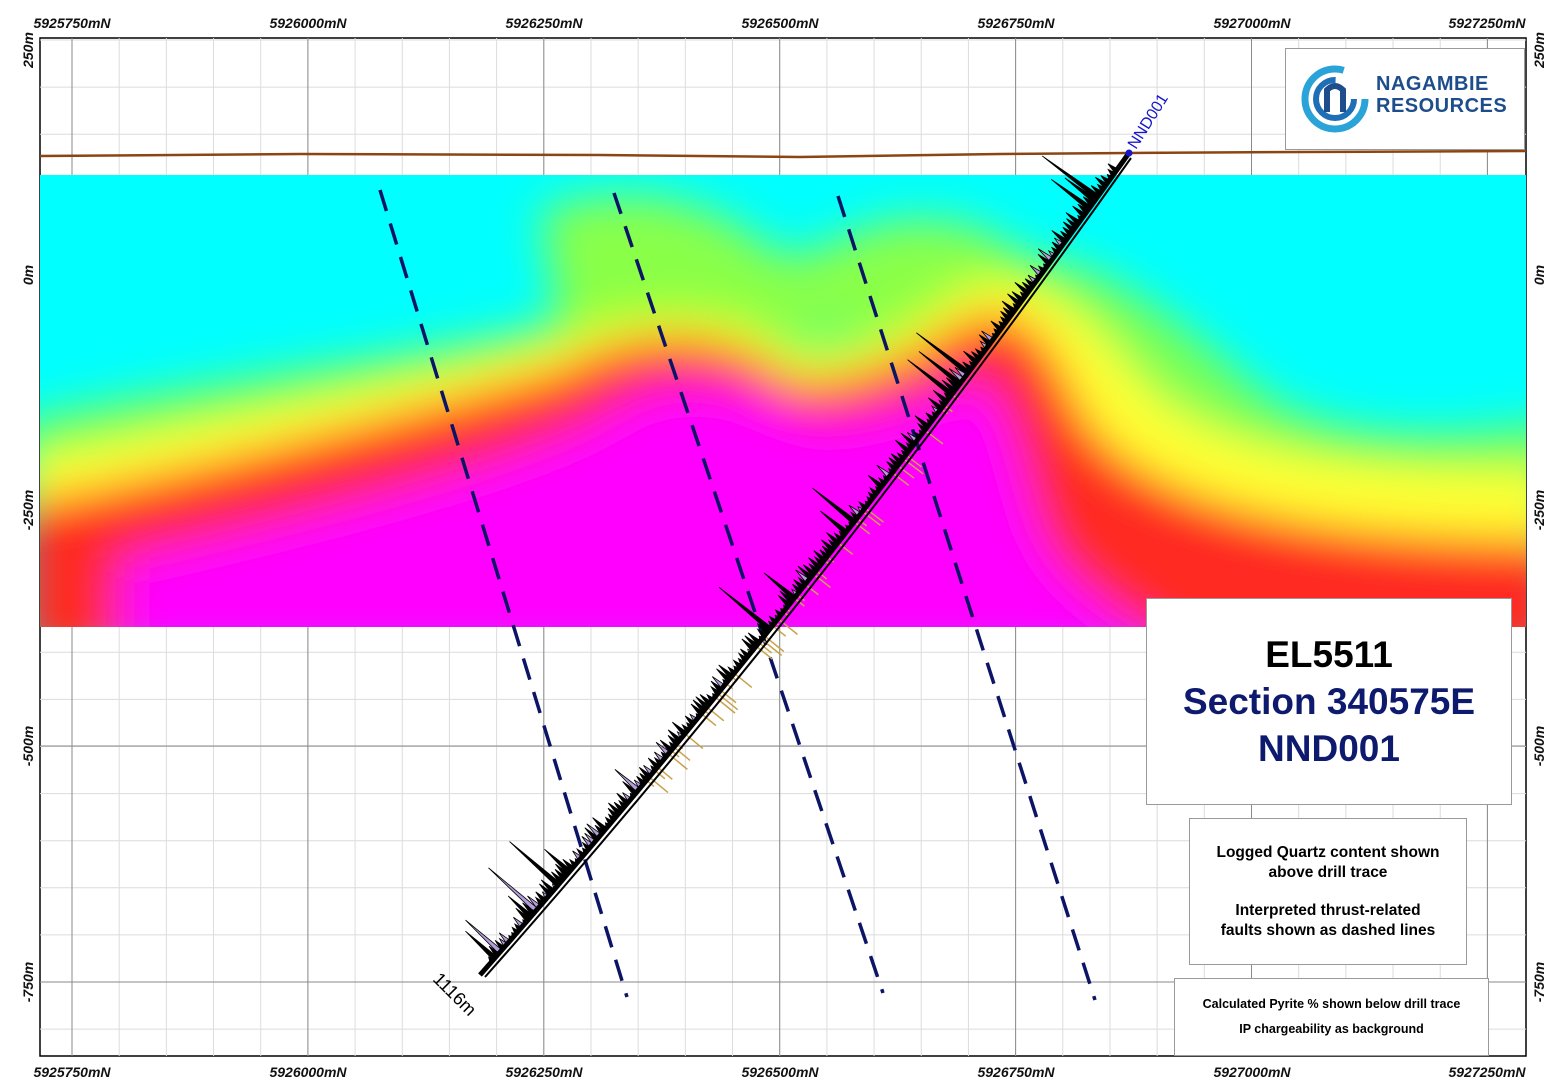 The height and width of the screenshot is (1083, 1551). I want to click on elevation-label-left: 0m, so click(28, 275).